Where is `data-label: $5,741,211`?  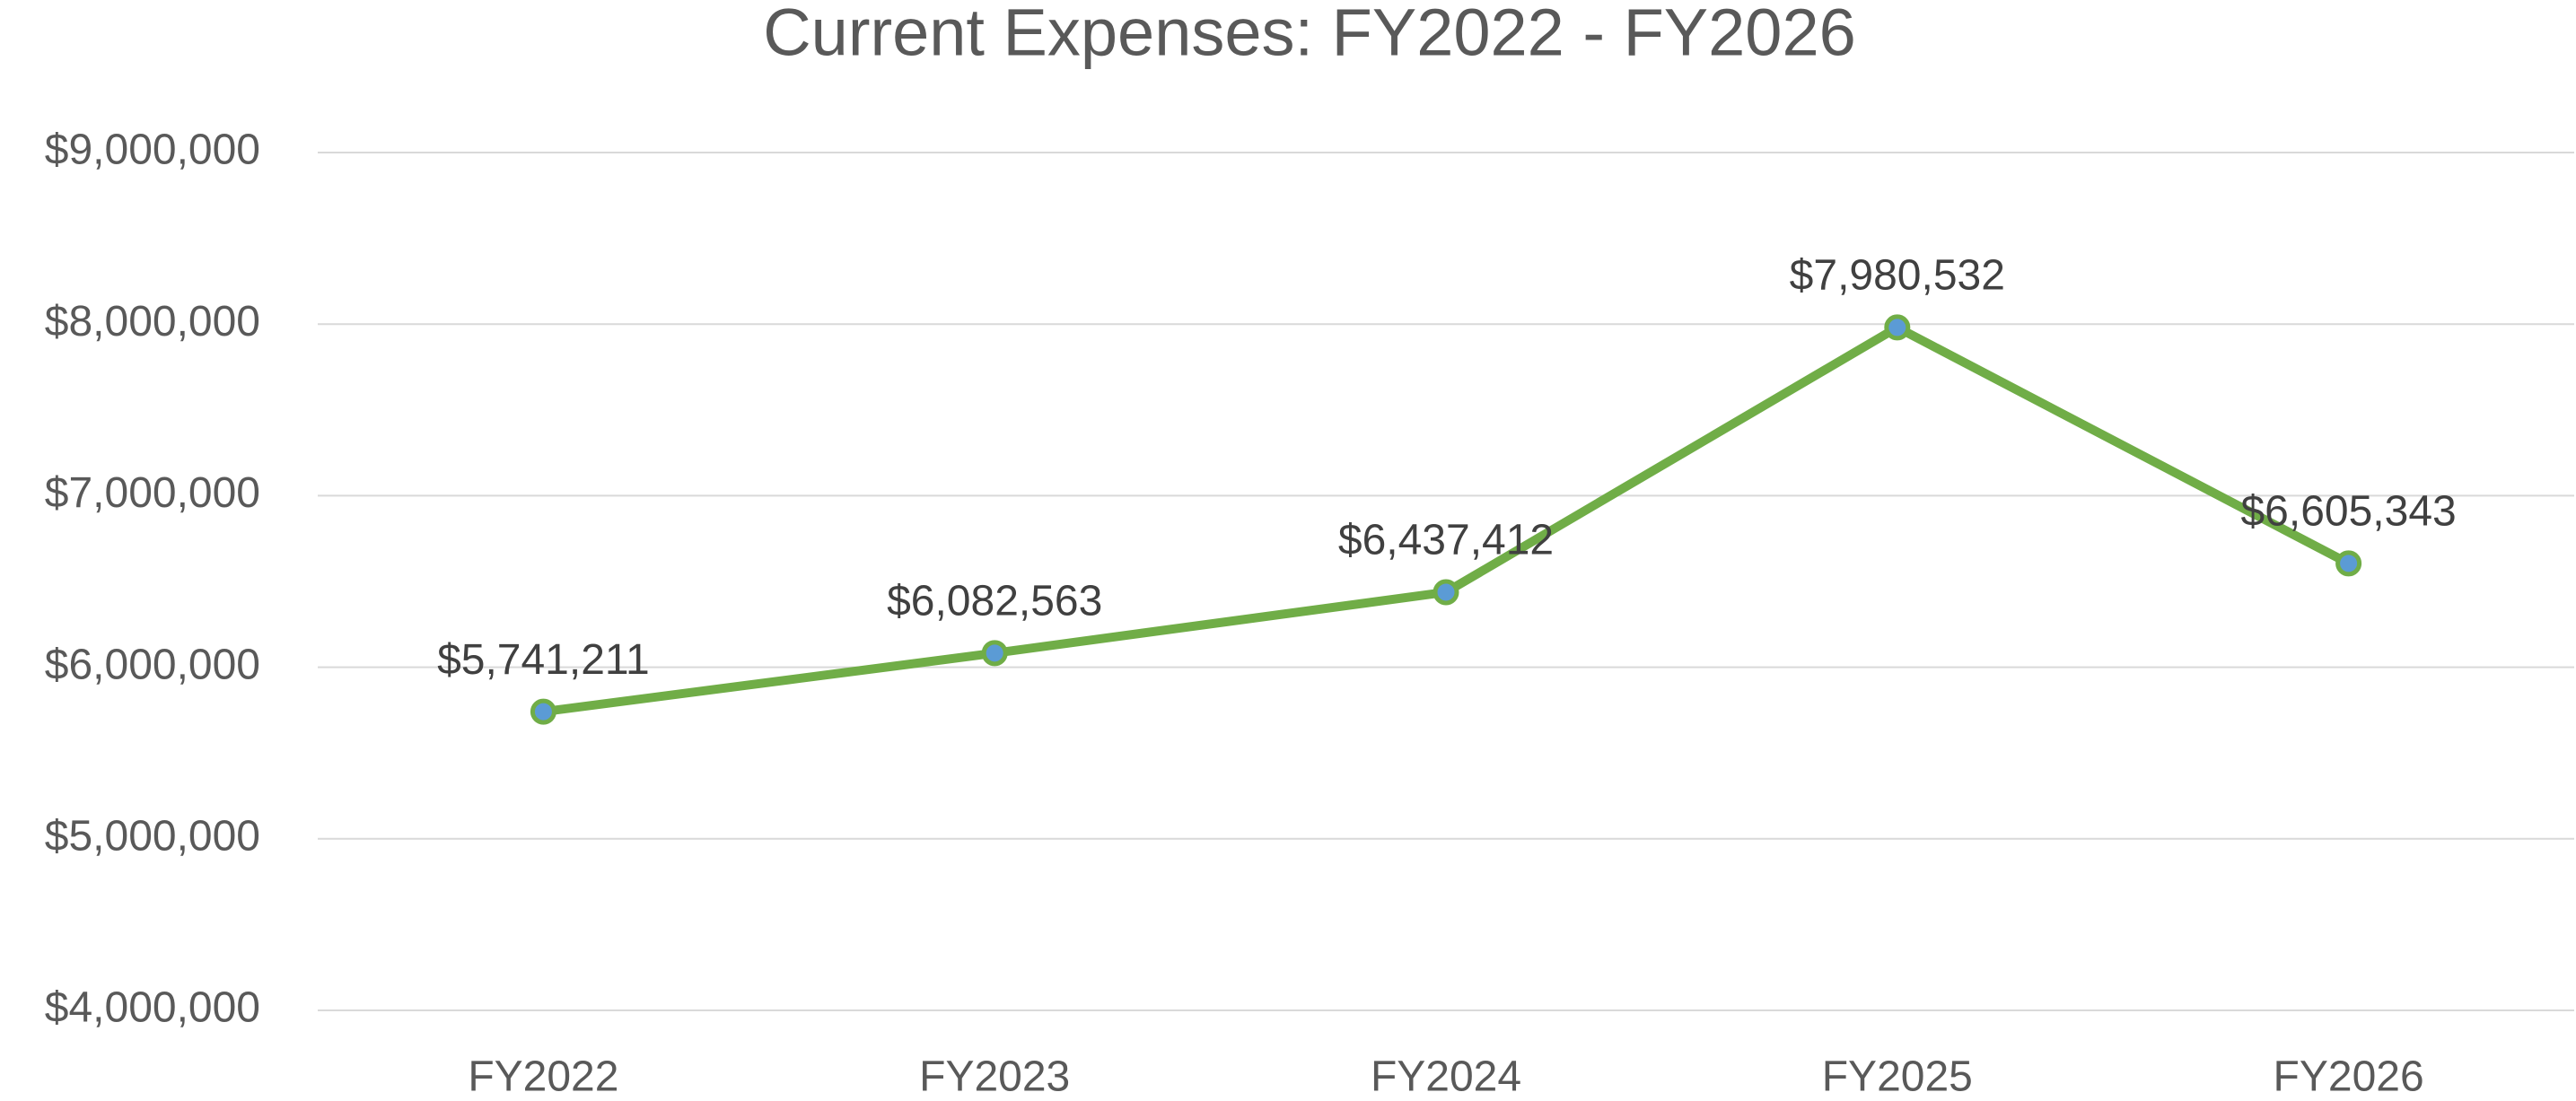
data-label: $5,741,211 is located at coordinates (543, 660).